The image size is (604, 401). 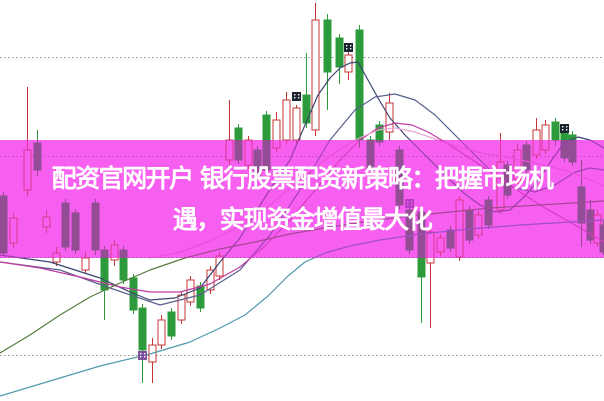 I want to click on promo-banner-line2: 遇，实现资金增值最大化, so click(x=302, y=219).